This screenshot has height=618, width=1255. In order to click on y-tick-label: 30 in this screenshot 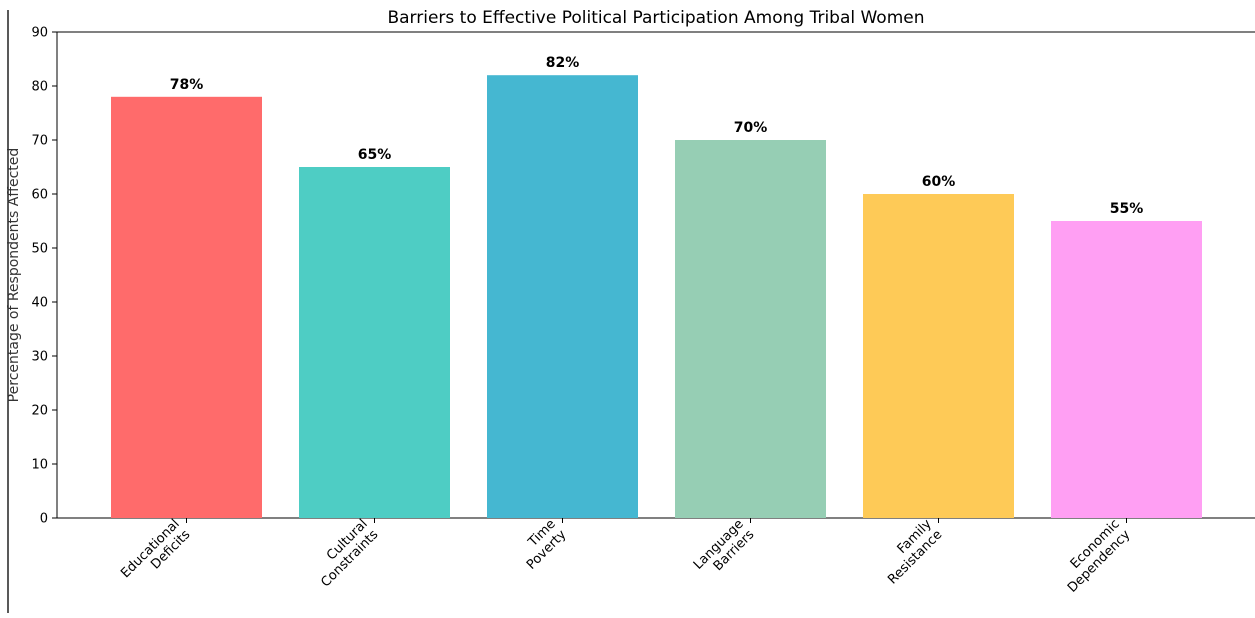, I will do `click(39, 357)`.